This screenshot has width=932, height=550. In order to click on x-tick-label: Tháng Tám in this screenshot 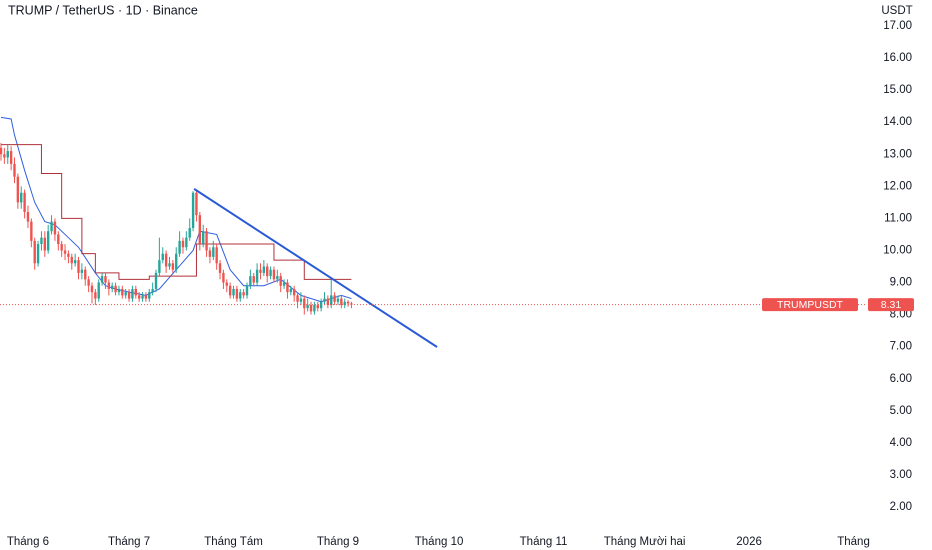, I will do `click(233, 542)`.